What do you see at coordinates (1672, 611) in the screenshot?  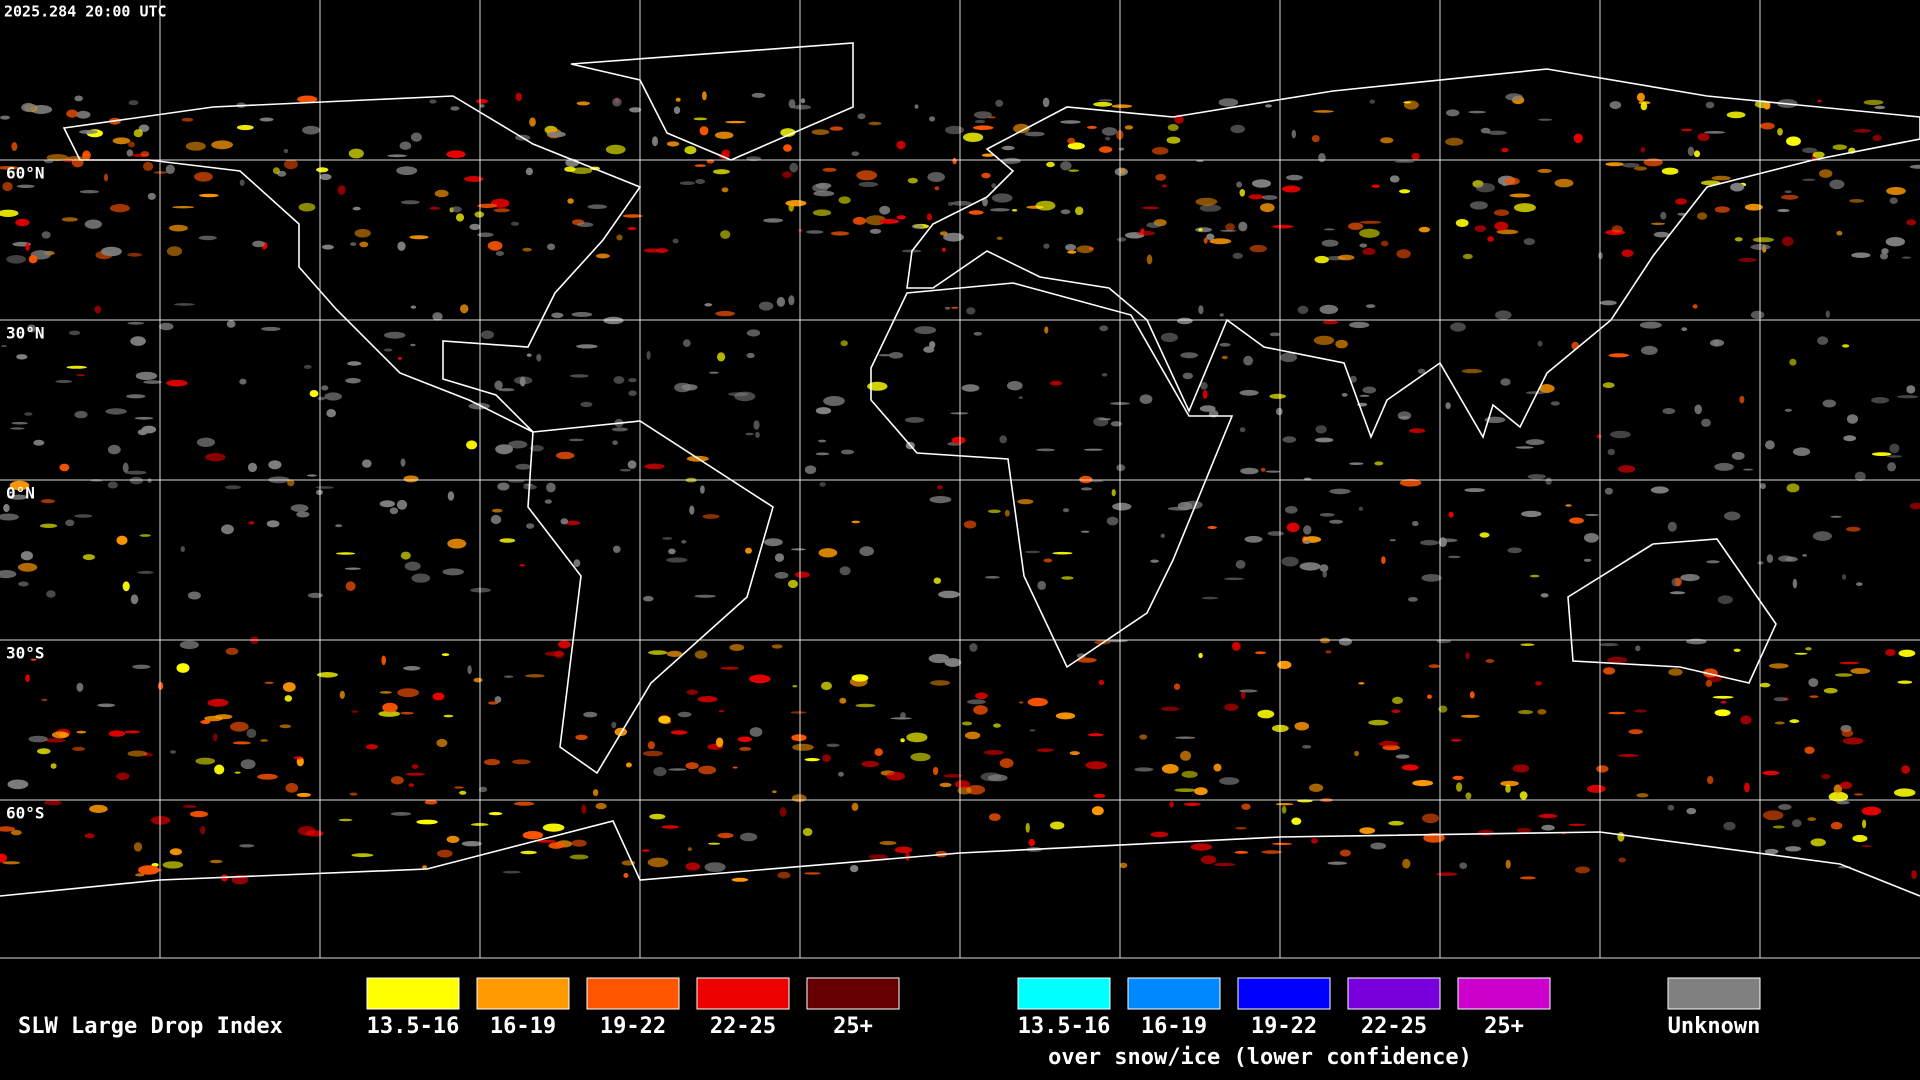 I see `australia` at bounding box center [1672, 611].